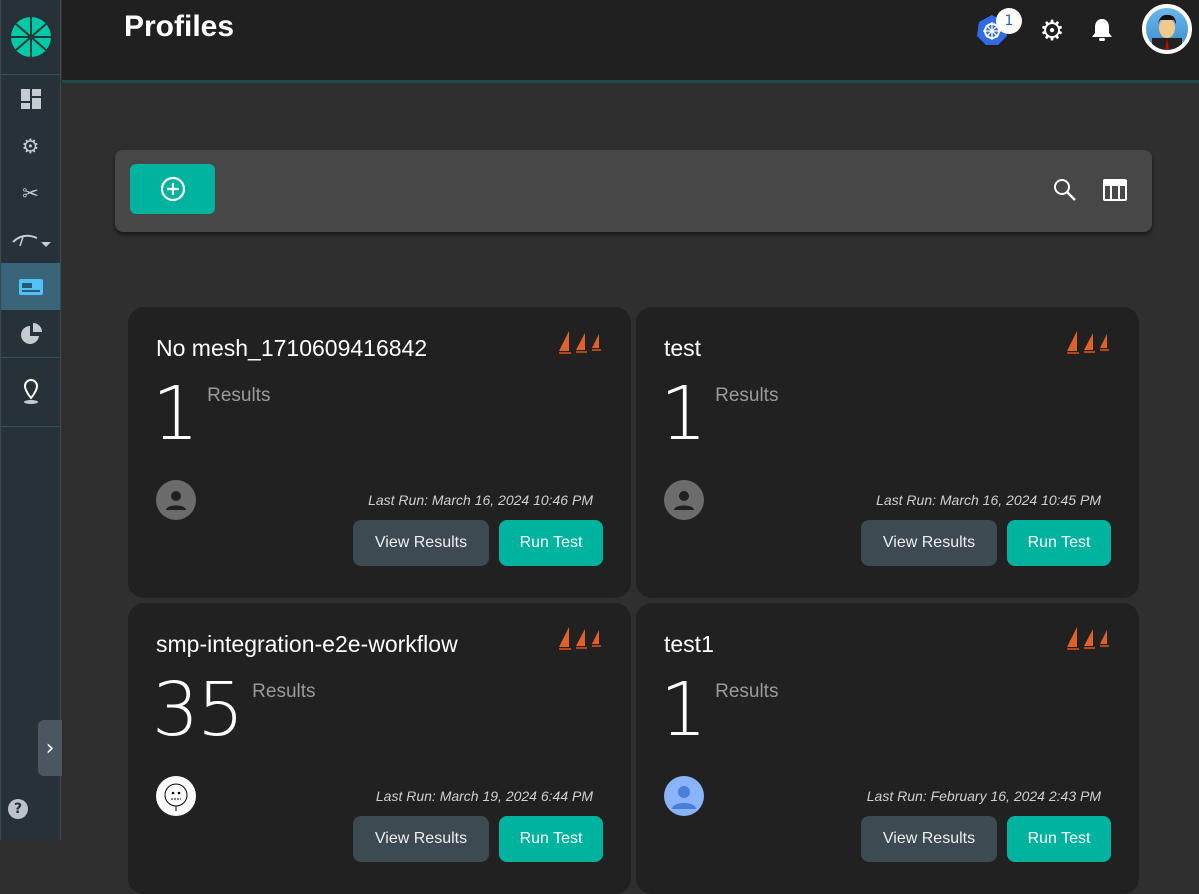 This screenshot has height=894, width=1199. I want to click on gears-icon: ⚙, so click(30, 145).